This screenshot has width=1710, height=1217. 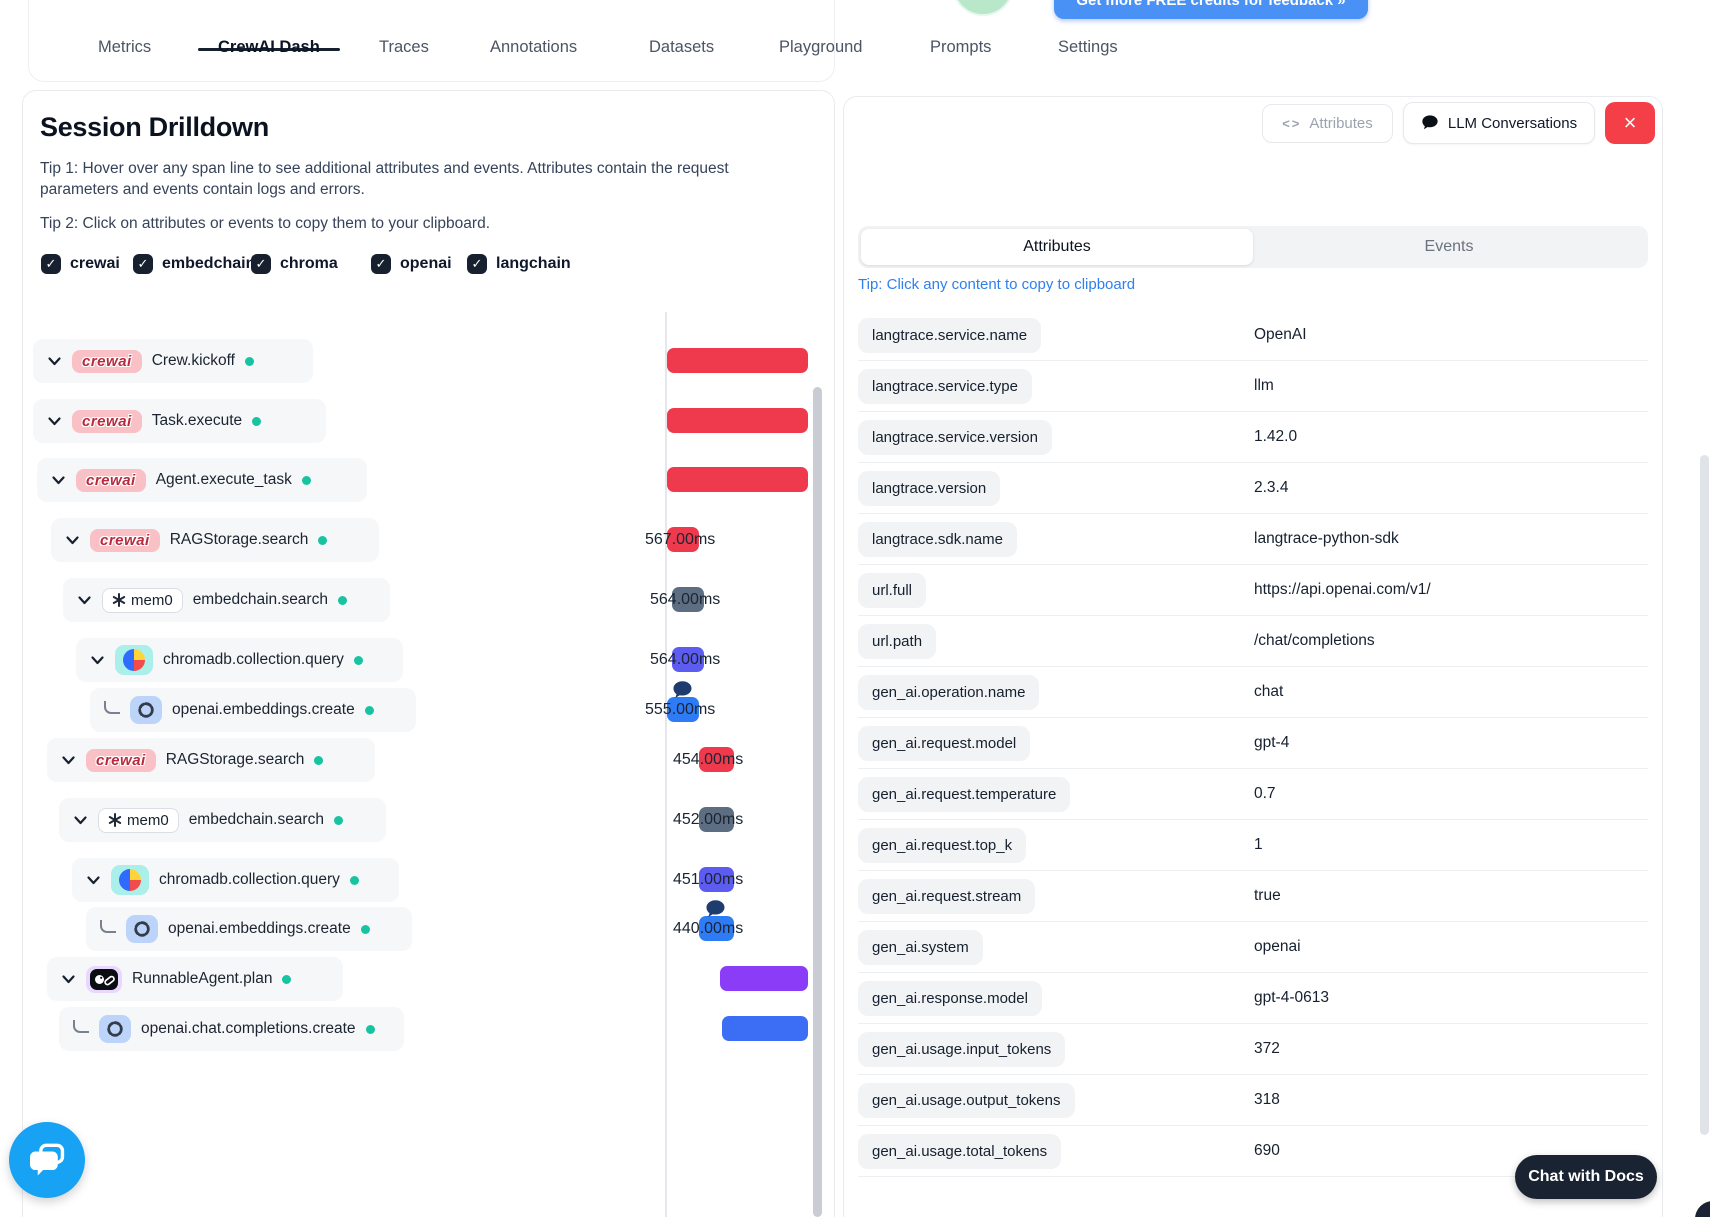 I want to click on nav-tab-traces: Traces, so click(x=404, y=47).